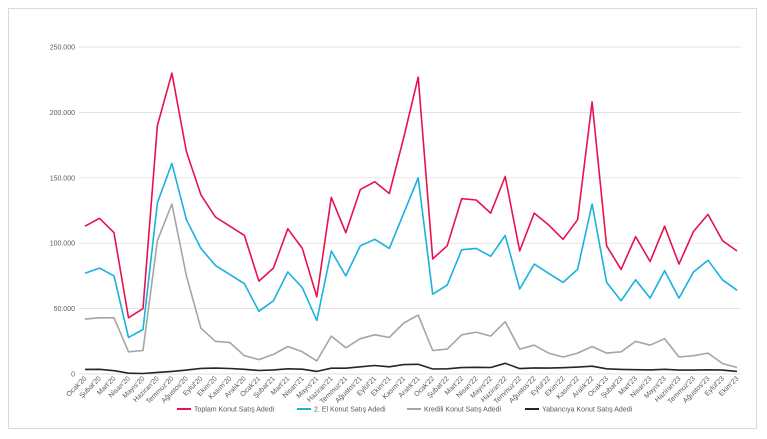 The width and height of the screenshot is (767, 439). I want to click on legend-label: 2. El Konut Satış Adedi, so click(350, 410).